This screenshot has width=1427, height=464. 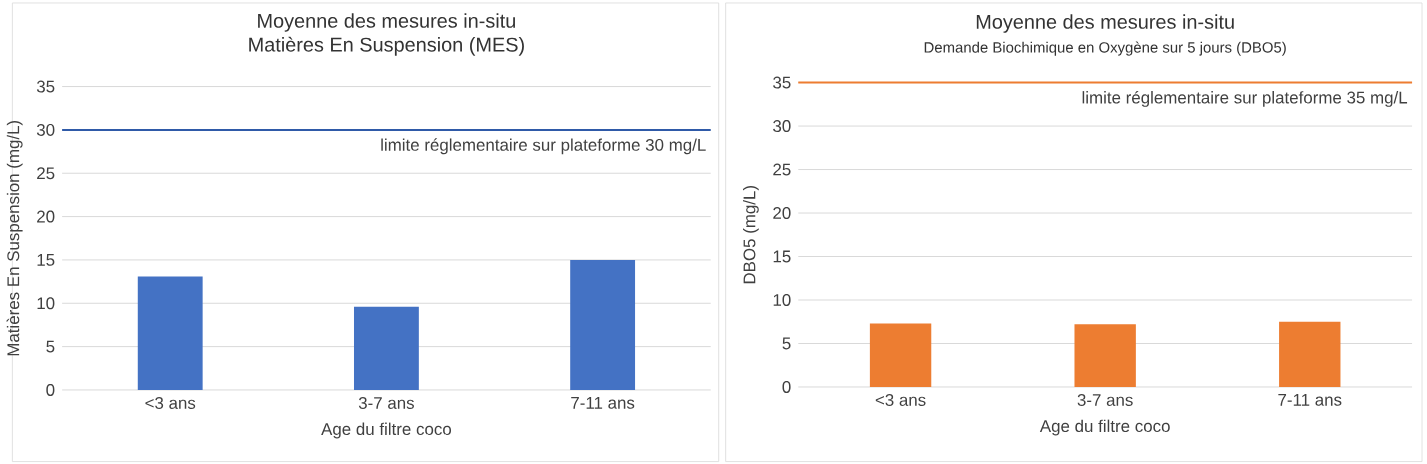 I want to click on ref-line-label: limite réglementaire sur plateforme 30 mg/L, so click(x=543, y=146).